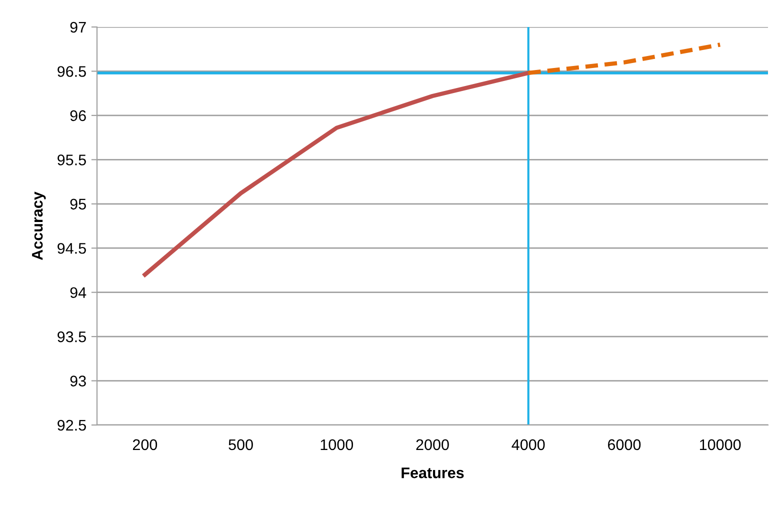 The height and width of the screenshot is (513, 773). I want to click on x-tick-label: 6000, so click(624, 444).